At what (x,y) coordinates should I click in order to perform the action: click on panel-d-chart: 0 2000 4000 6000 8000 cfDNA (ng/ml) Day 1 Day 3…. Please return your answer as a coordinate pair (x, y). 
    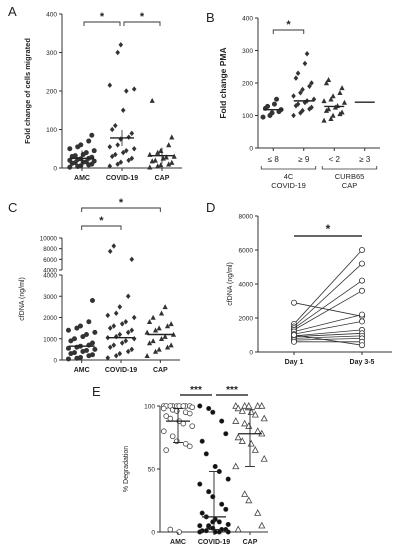
    Looking at the image, I should click on (309, 290).